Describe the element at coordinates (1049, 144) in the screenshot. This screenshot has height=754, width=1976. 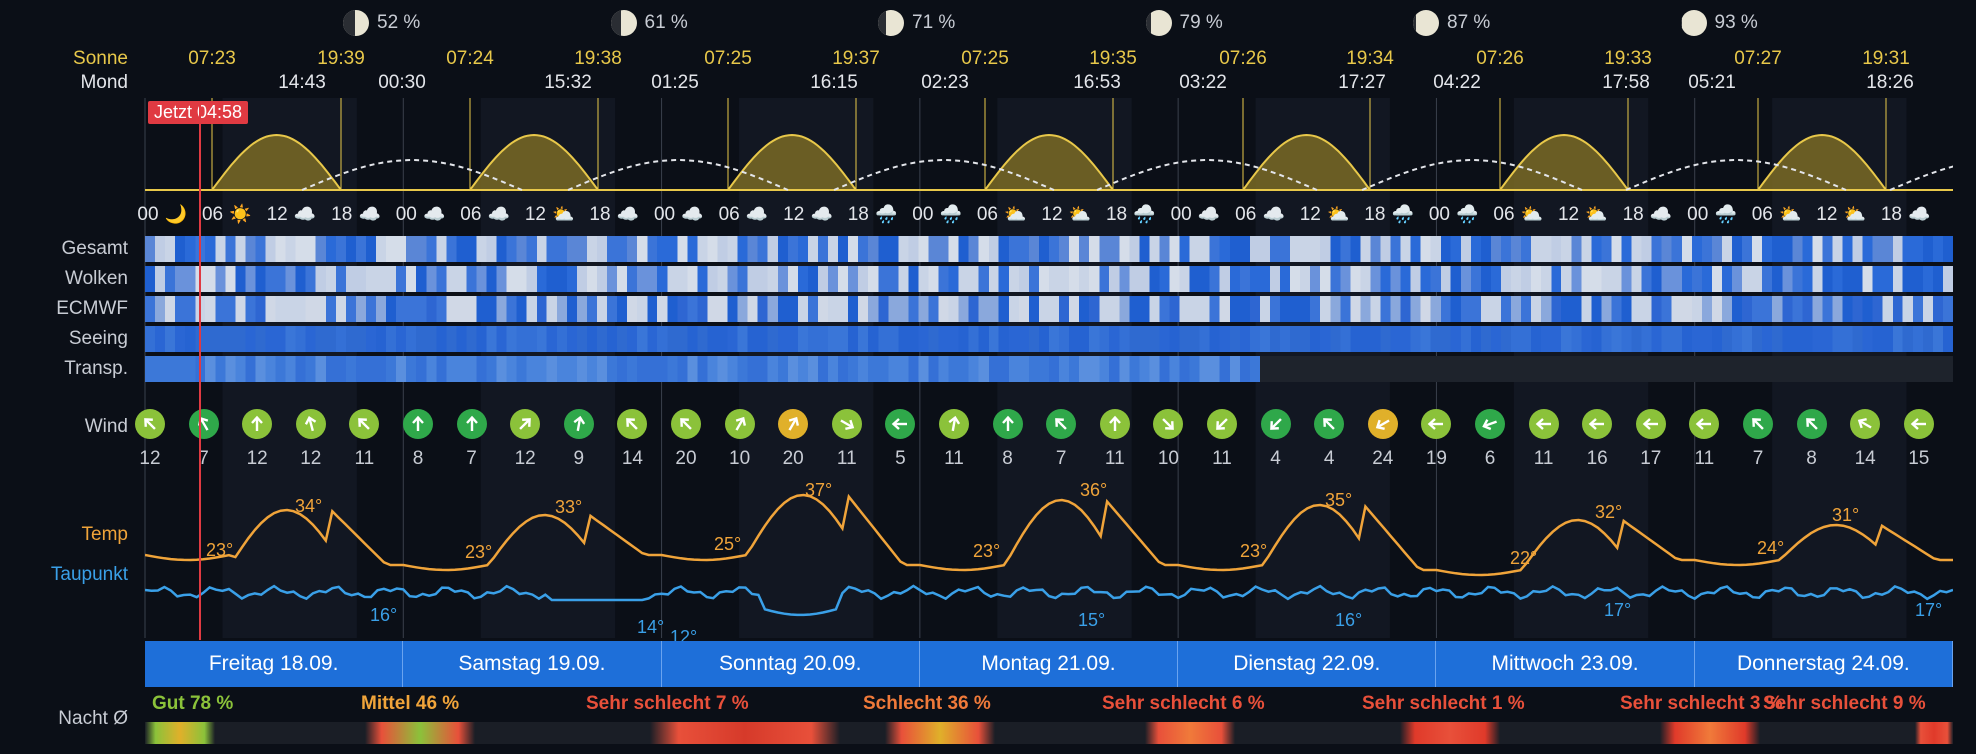
I see `altitude-chart` at that location.